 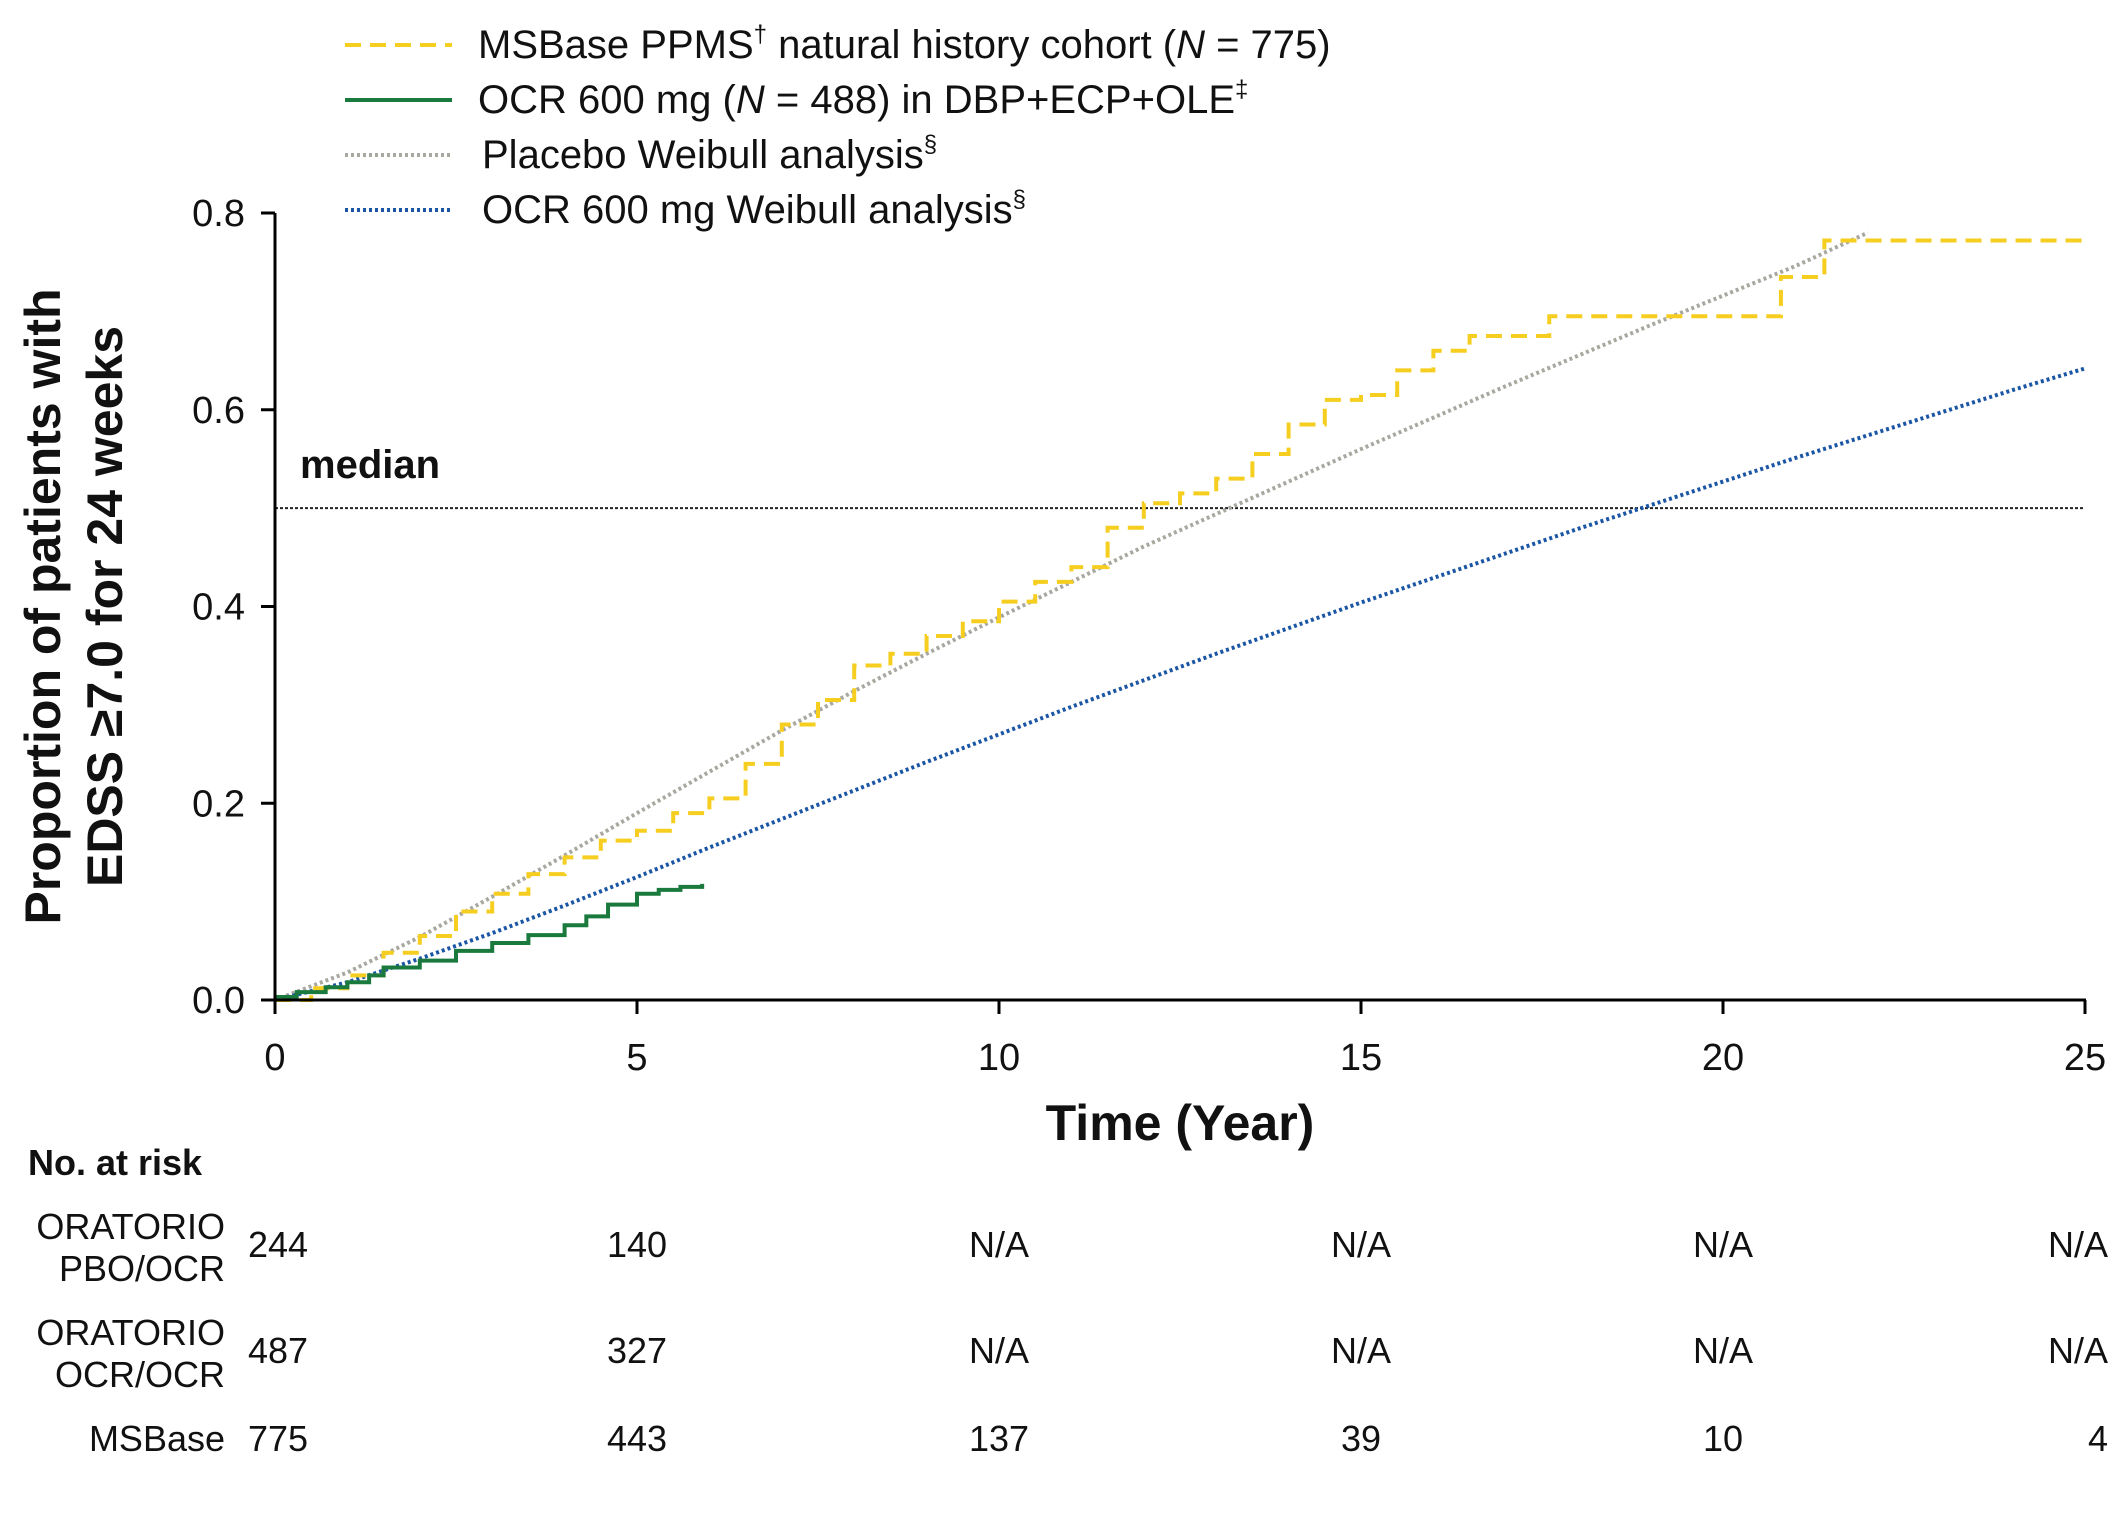 What do you see at coordinates (616, 45) in the screenshot?
I see `legend-label-part: MSBase PPMS` at bounding box center [616, 45].